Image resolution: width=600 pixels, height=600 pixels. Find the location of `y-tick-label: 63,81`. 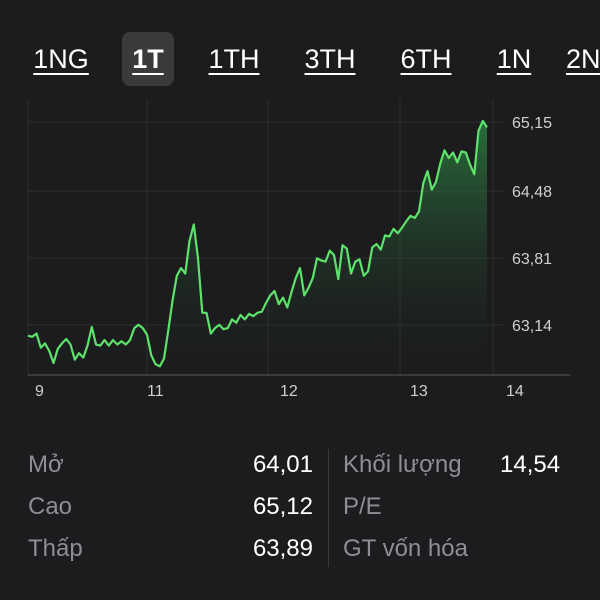

y-tick-label: 63,81 is located at coordinates (532, 259).